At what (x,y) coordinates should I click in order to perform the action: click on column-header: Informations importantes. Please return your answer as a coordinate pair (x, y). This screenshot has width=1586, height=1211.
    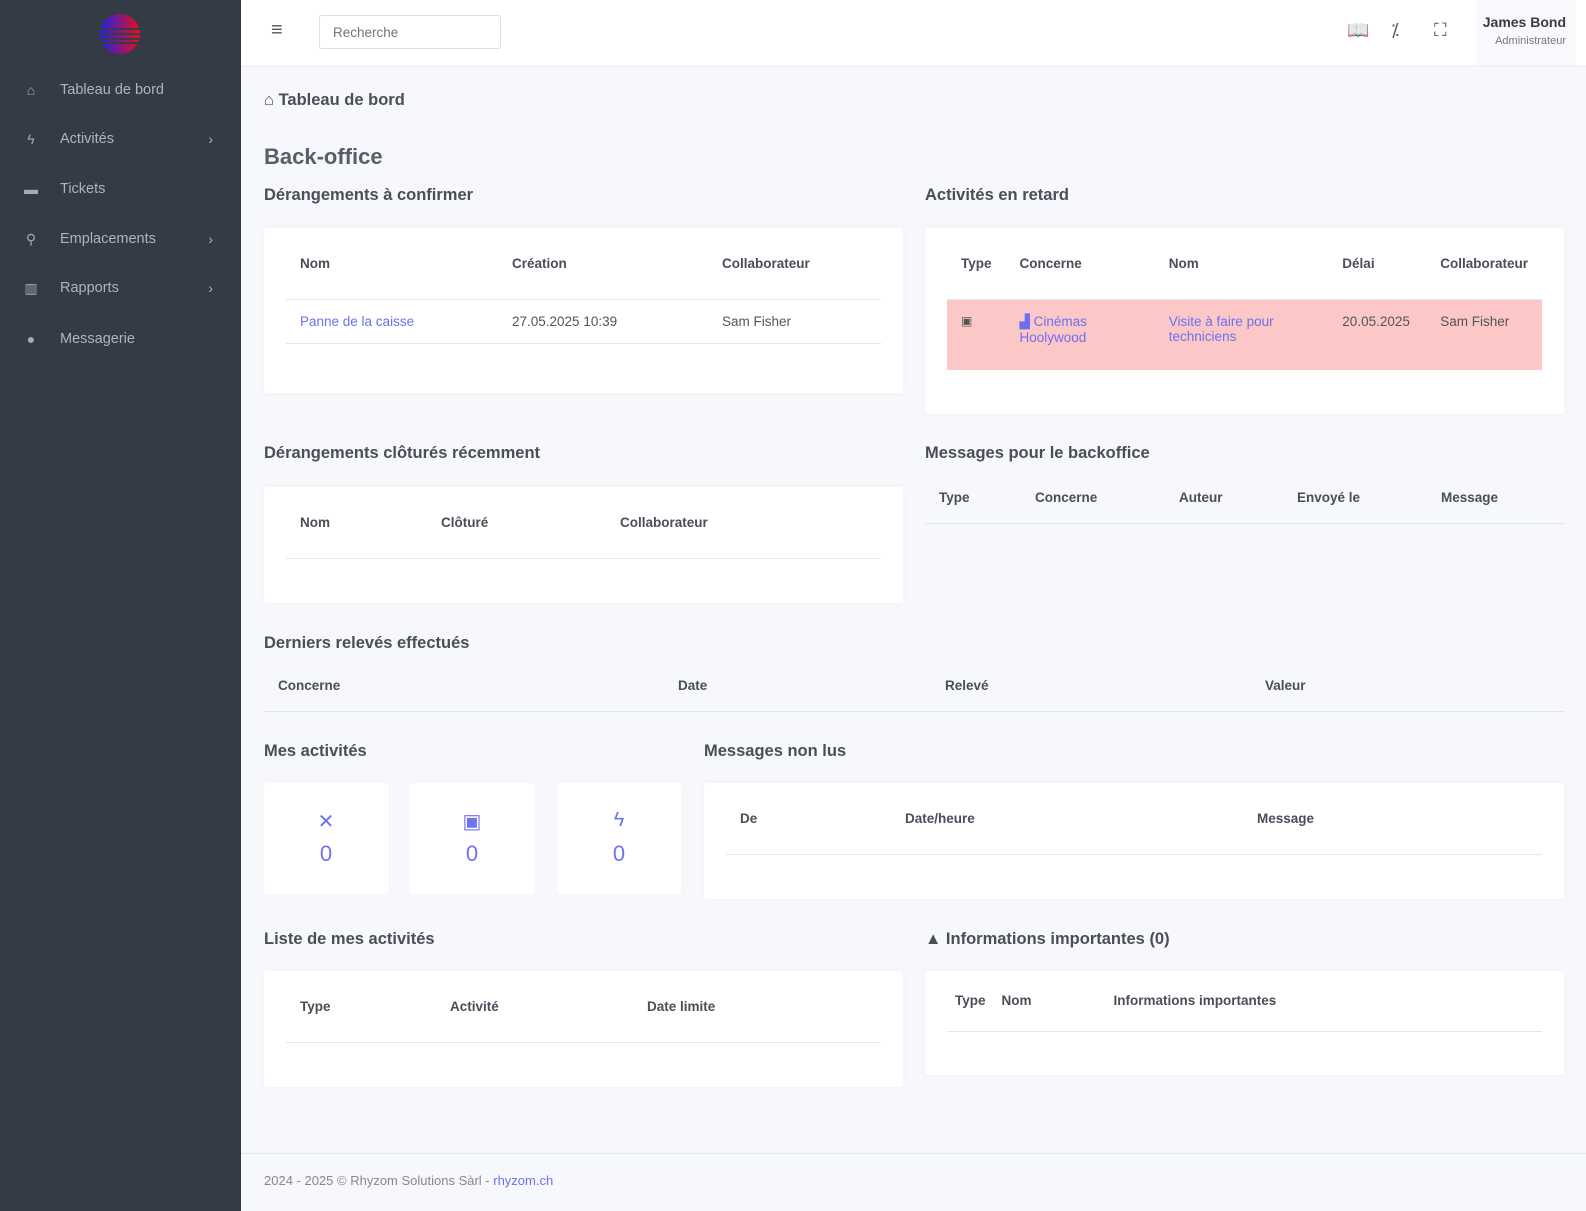
    Looking at the image, I should click on (1323, 1001).